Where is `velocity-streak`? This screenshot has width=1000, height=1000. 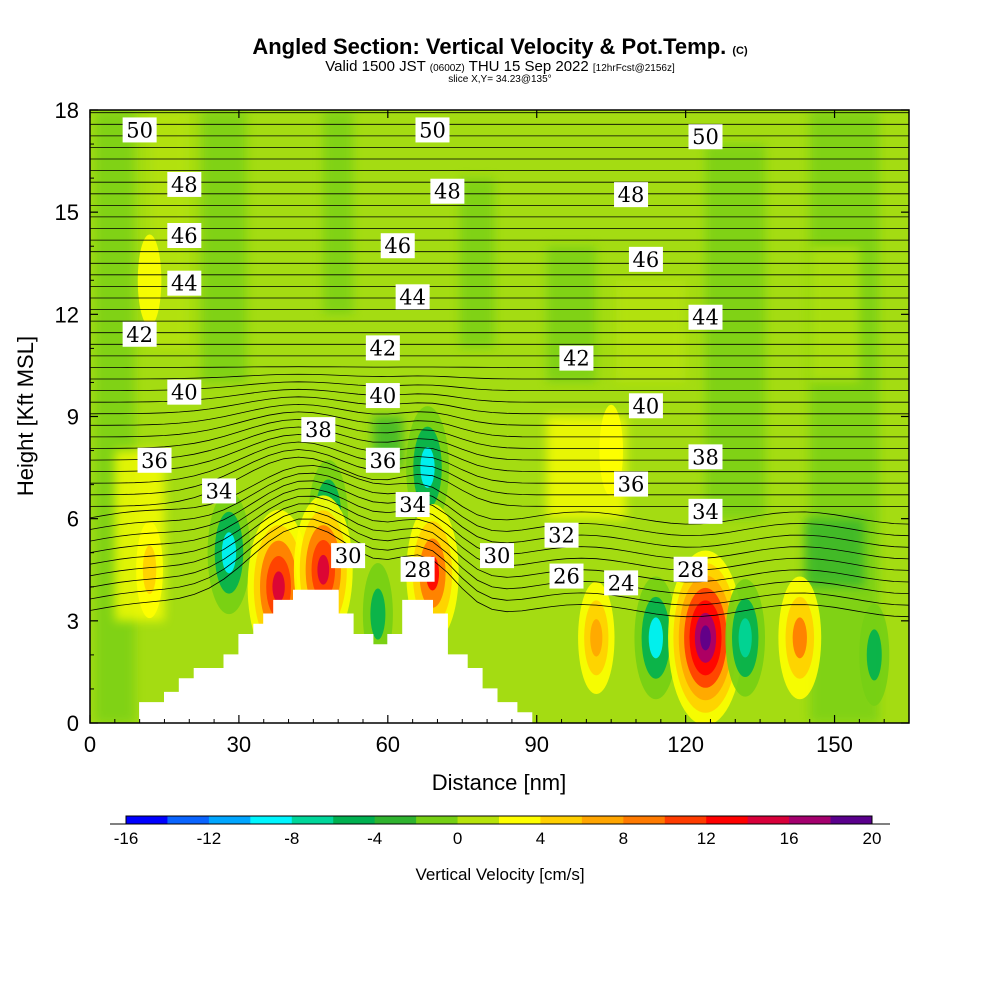
velocity-streak is located at coordinates (114, 416).